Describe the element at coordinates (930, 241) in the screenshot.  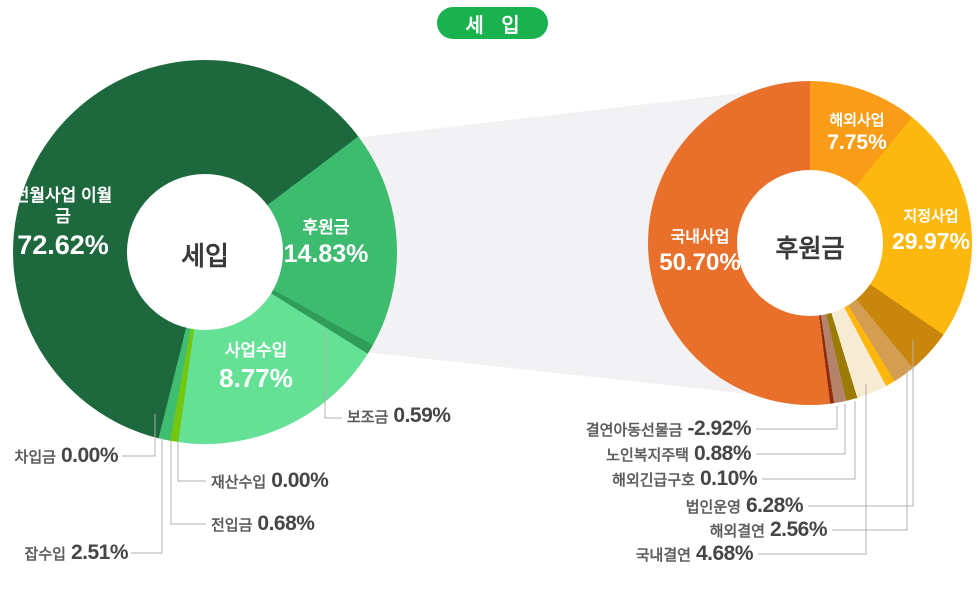
I see `segment-value: 29.97%` at that location.